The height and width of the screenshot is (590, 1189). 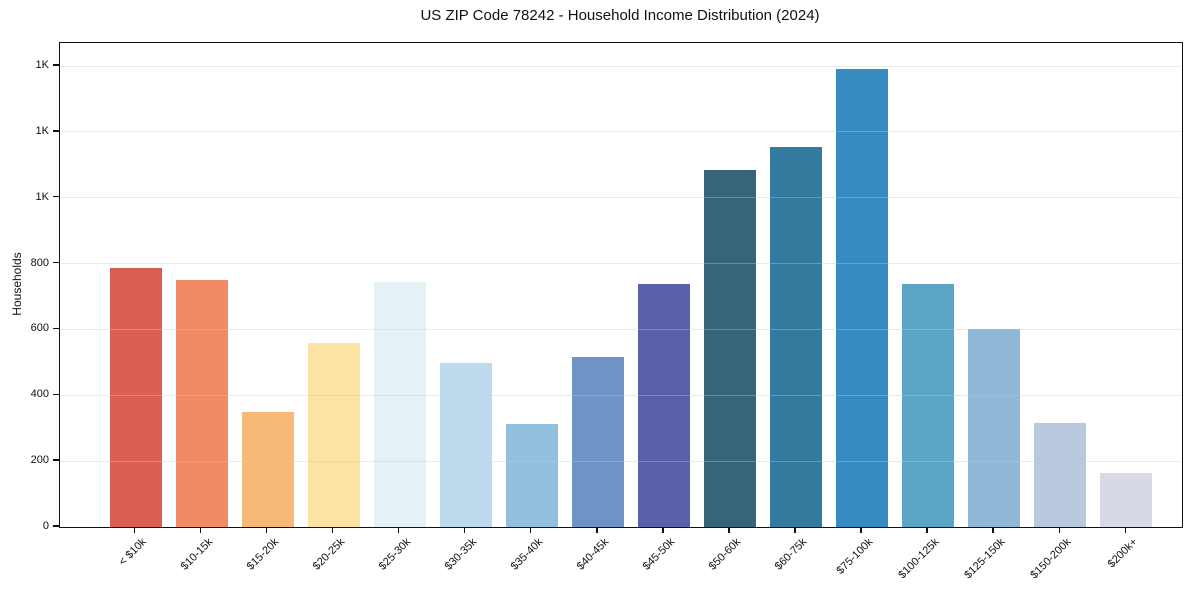 What do you see at coordinates (197, 554) in the screenshot?
I see `x-tick-label: $10-15k` at bounding box center [197, 554].